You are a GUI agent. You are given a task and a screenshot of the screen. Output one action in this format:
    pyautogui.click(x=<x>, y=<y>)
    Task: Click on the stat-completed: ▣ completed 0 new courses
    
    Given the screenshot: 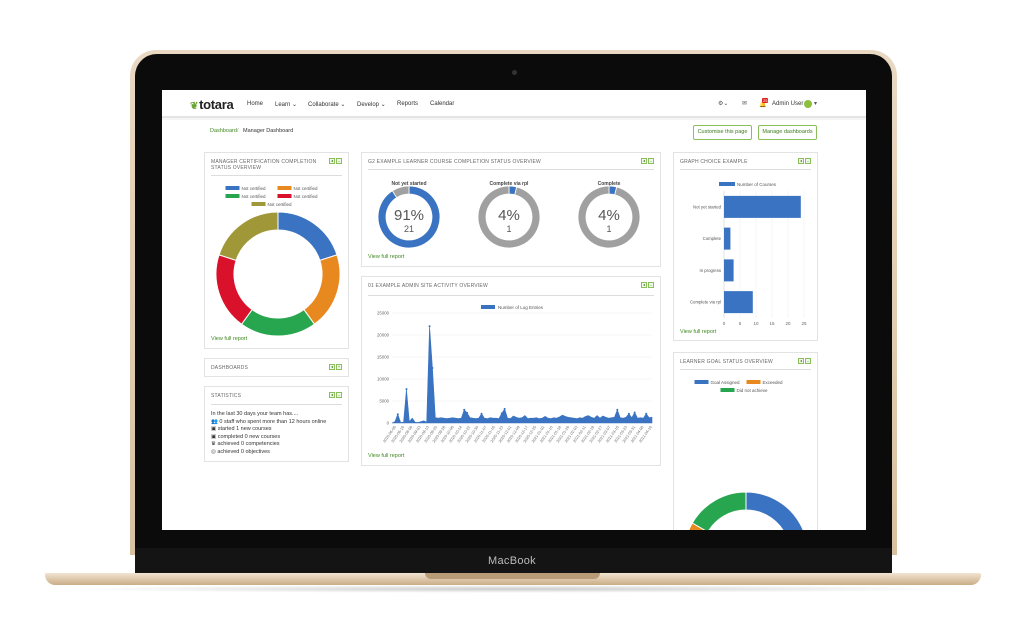 What is the action you would take?
    pyautogui.click(x=246, y=436)
    